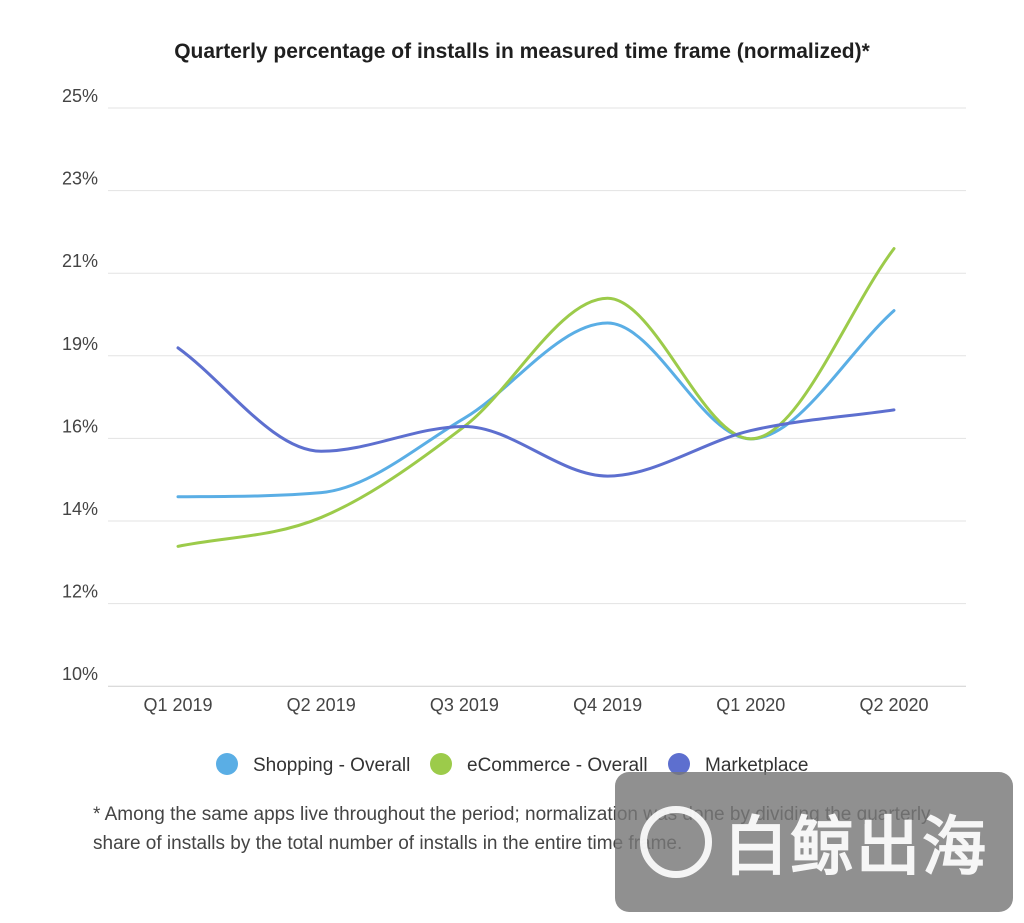  Describe the element at coordinates (80, 592) in the screenshot. I see `y-tick-label: 12%` at that location.